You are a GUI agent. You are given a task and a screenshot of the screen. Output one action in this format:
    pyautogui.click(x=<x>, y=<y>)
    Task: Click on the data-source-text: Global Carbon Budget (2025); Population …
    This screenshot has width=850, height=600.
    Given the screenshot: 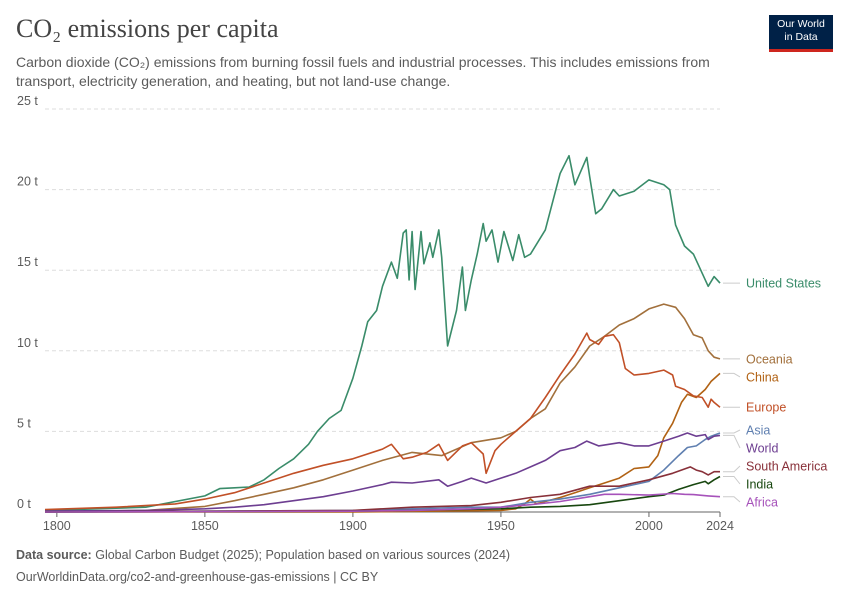 What is the action you would take?
    pyautogui.click(x=303, y=555)
    